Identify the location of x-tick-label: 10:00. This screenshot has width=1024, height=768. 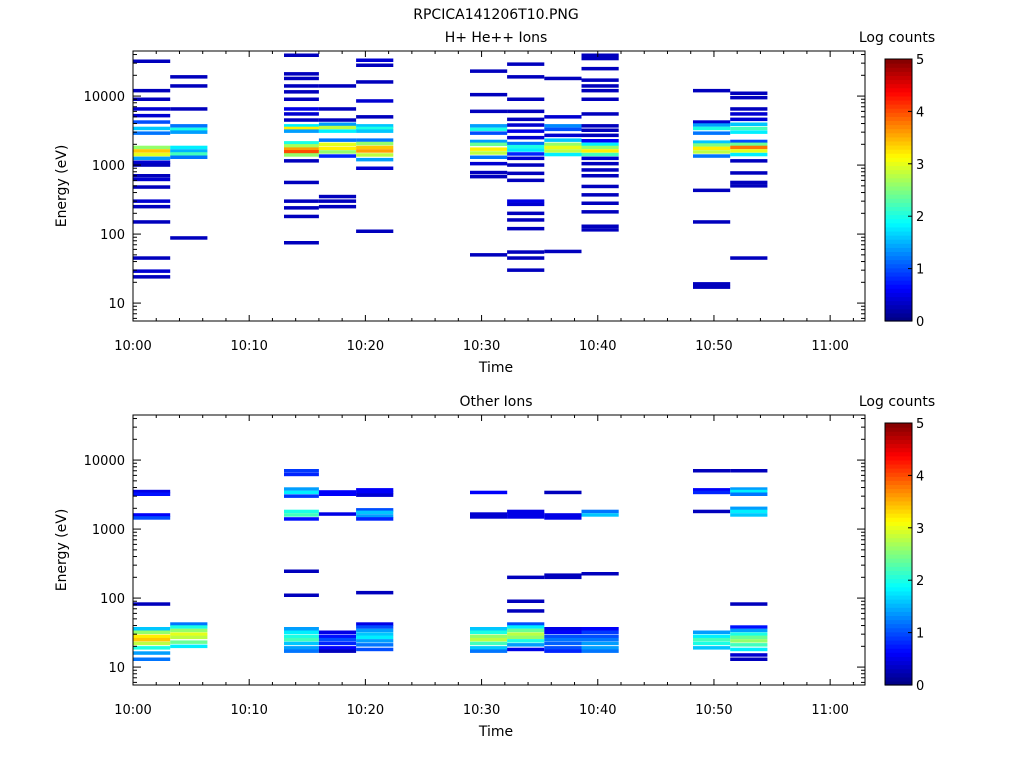
(132, 710).